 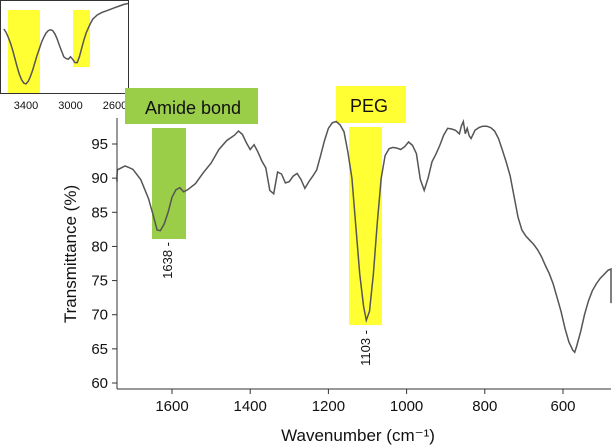 I want to click on inset-chart: 3400 3000 2600, so click(x=64, y=56).